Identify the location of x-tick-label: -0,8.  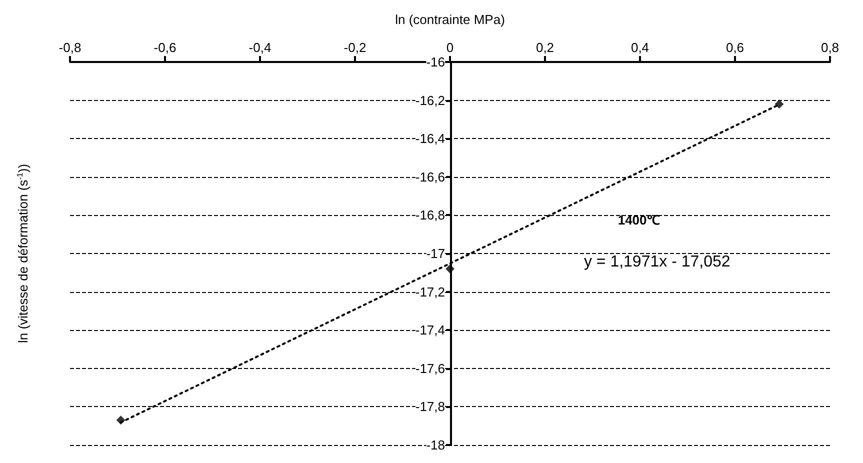
(70, 47).